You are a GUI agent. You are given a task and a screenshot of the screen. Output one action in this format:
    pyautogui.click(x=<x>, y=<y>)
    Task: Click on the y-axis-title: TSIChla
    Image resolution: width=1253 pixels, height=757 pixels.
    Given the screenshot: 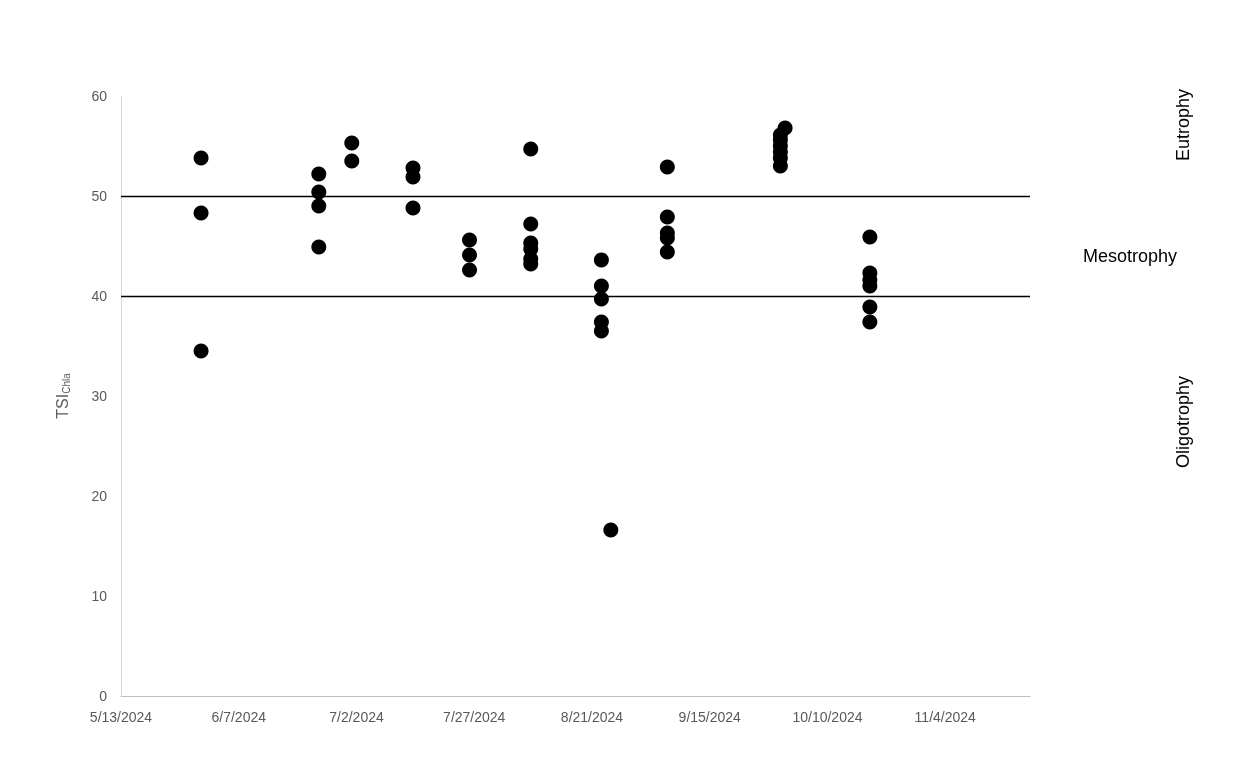 What is the action you would take?
    pyautogui.click(x=62, y=395)
    